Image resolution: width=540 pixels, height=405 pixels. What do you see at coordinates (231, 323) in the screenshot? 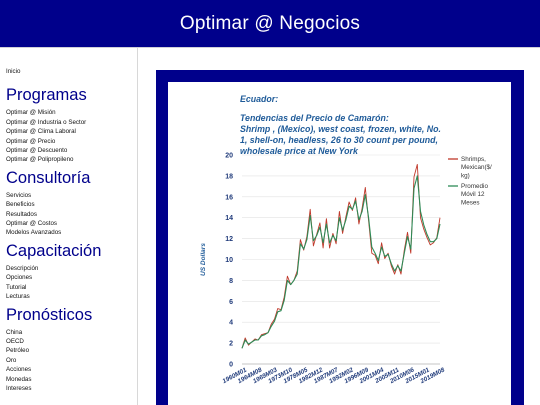
I see `y-tick-label: 4` at bounding box center [231, 323].